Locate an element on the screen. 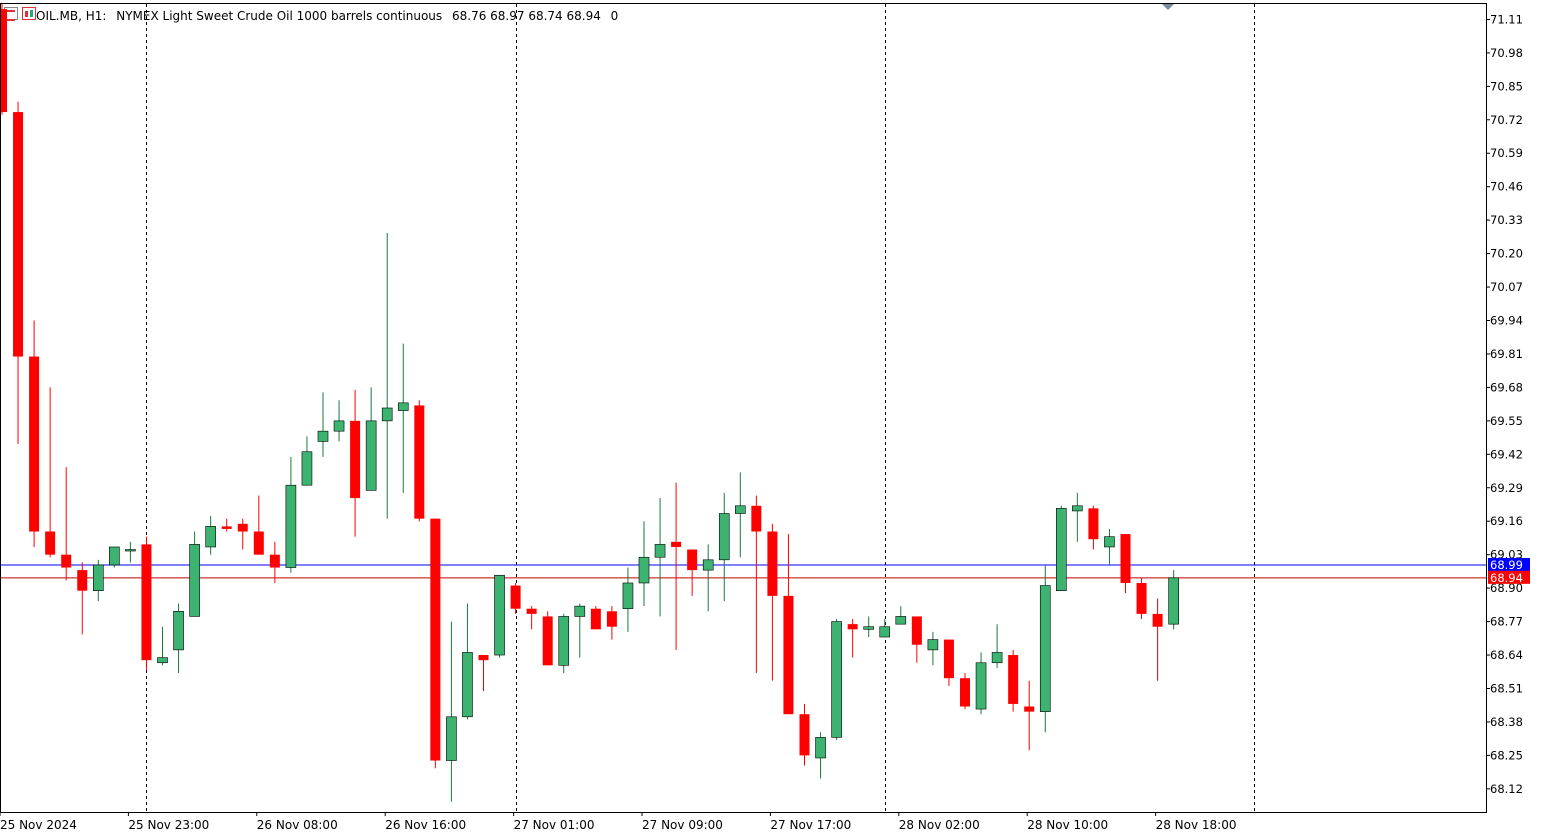 The image size is (1544, 837). y-tick-label: 68.90 is located at coordinates (1506, 588).